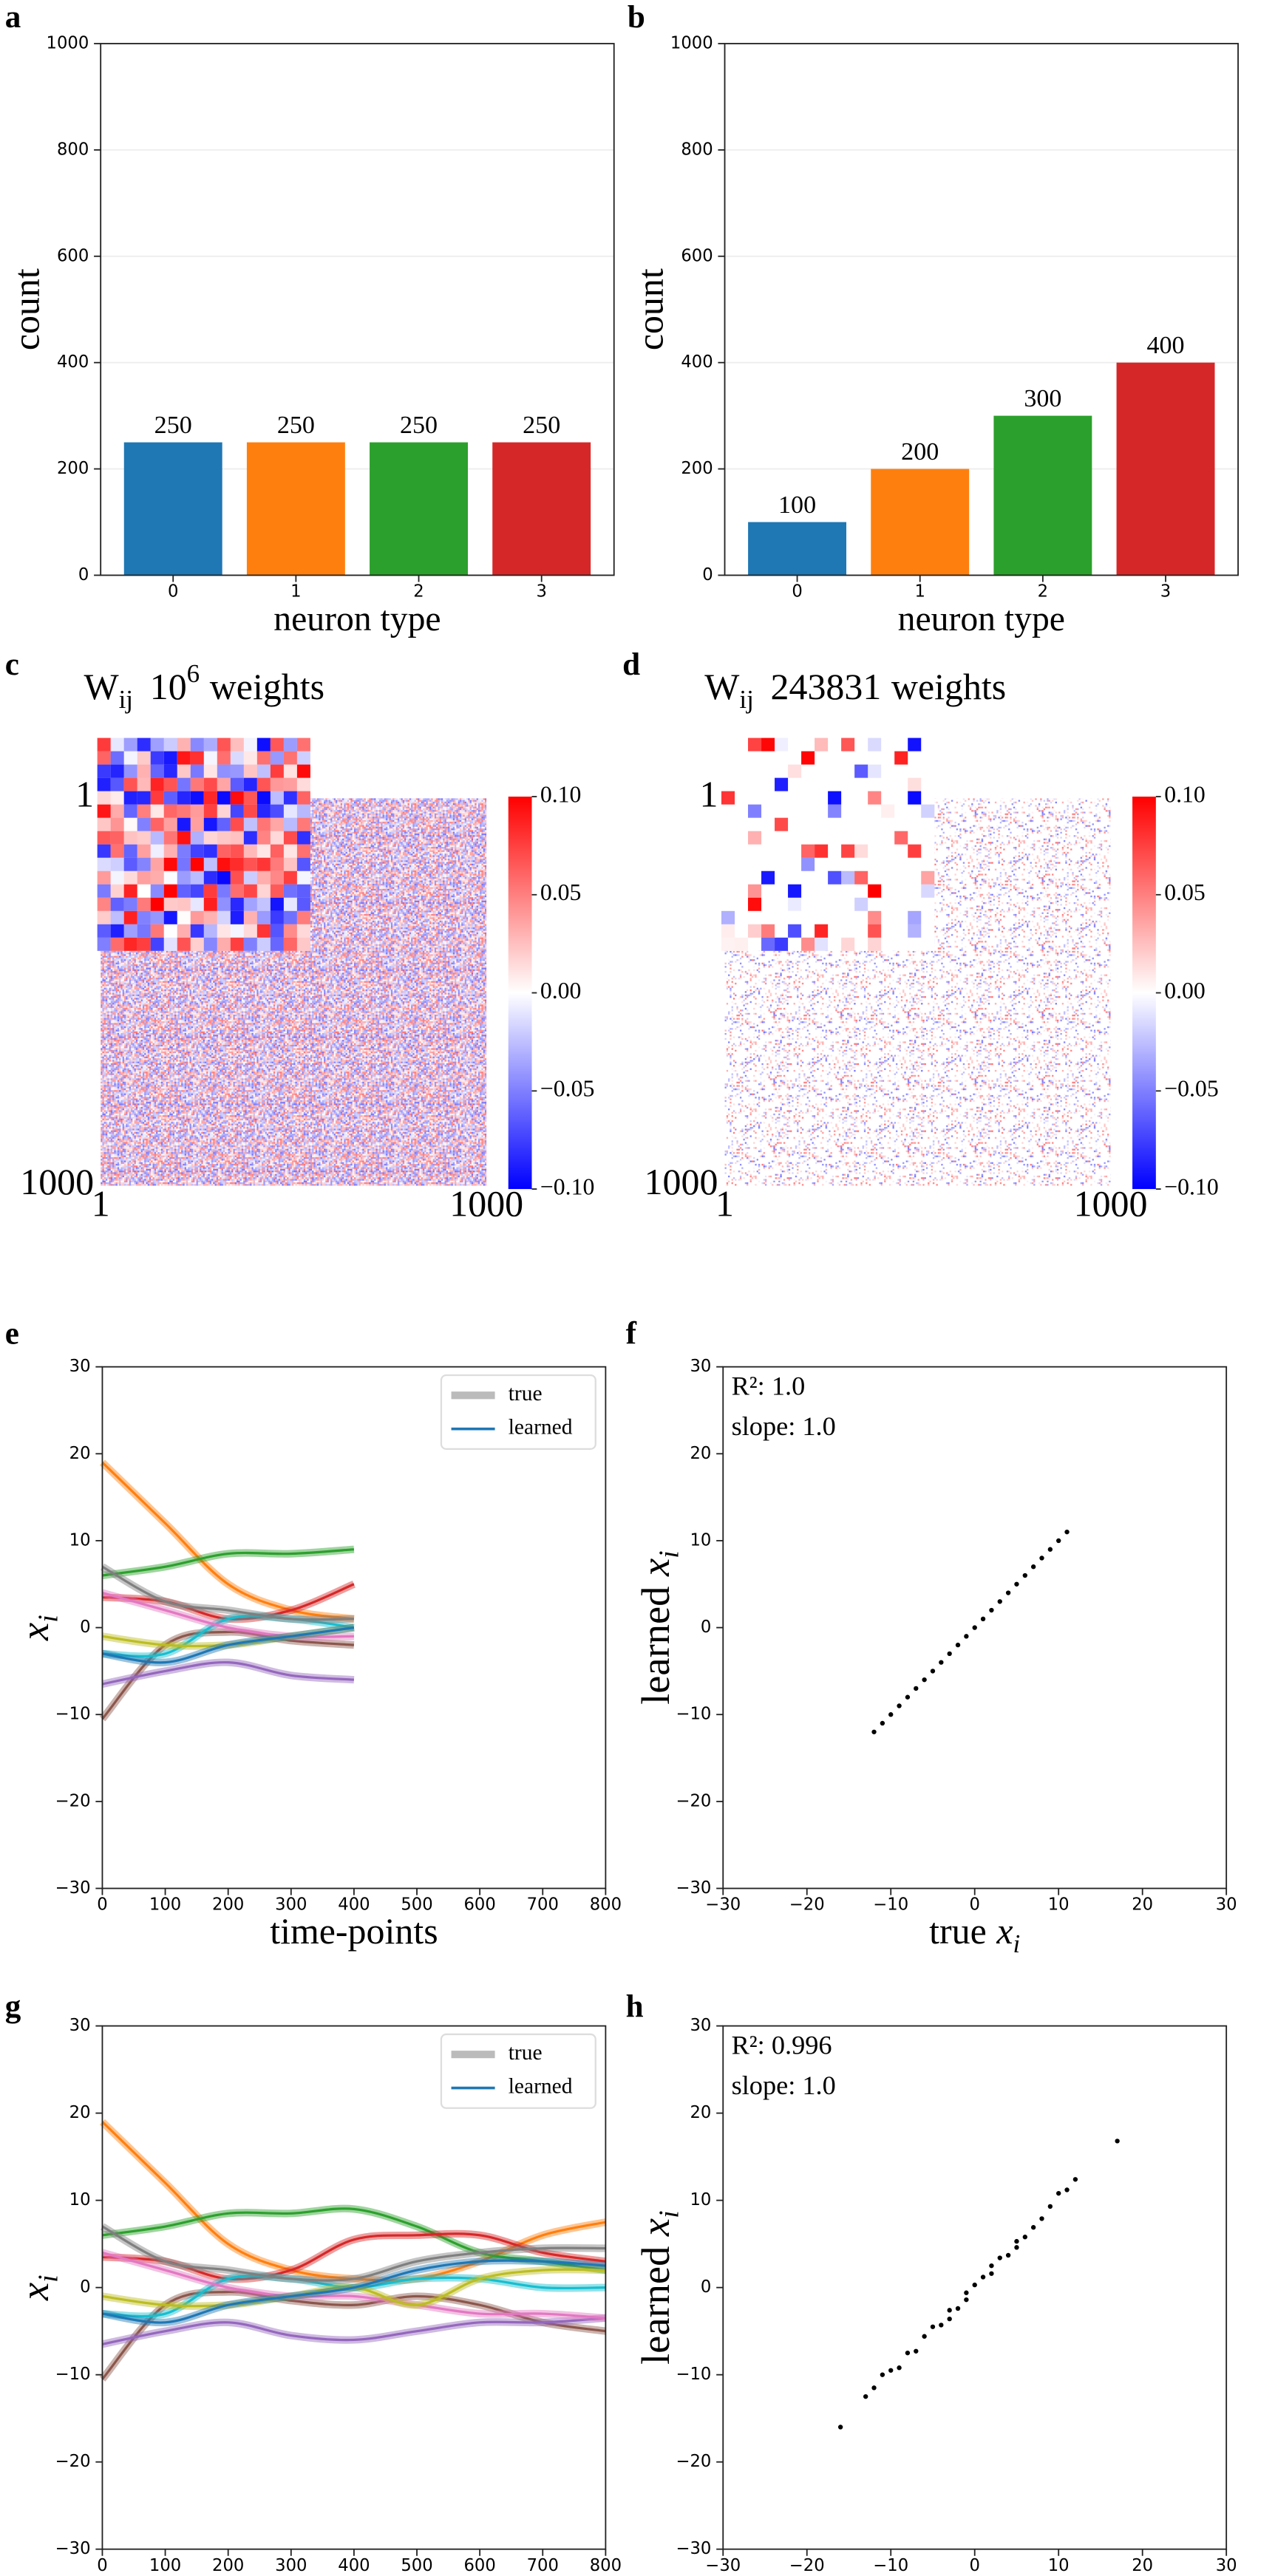 The image size is (1275, 2576). I want to click on x-tick-label: −10, so click(890, 2565).